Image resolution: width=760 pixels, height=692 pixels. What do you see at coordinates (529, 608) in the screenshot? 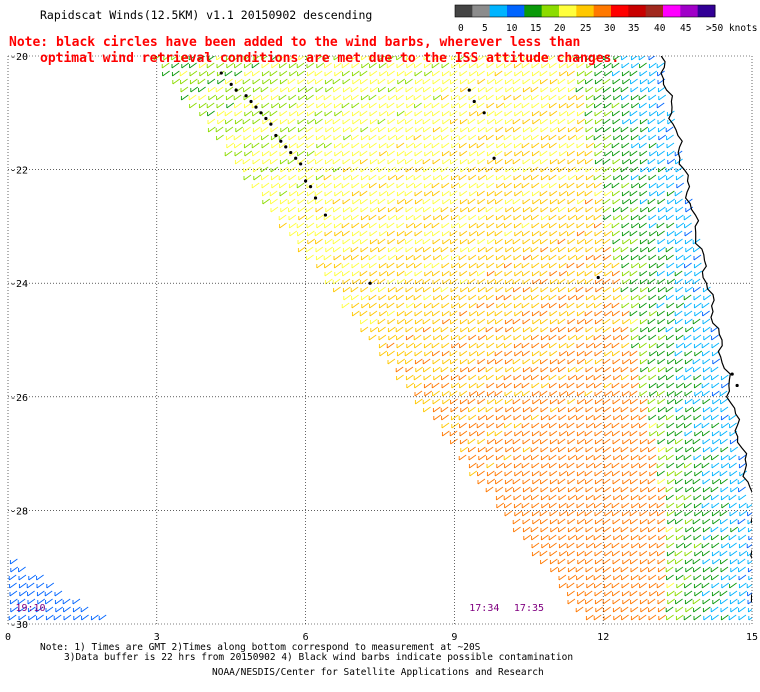
I see `time-label: 17:35` at bounding box center [529, 608].